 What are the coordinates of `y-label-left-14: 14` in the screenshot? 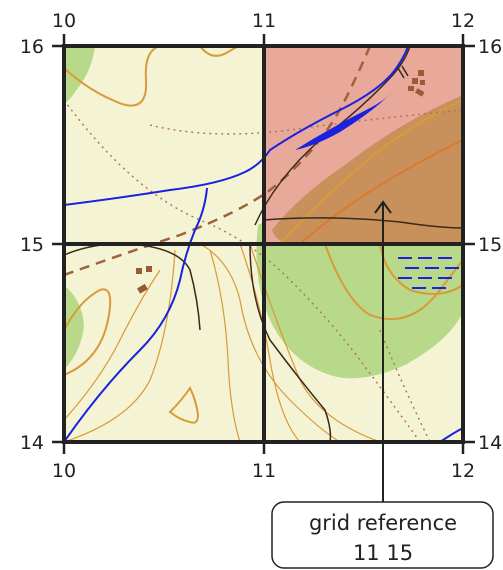 It's located at (32, 443).